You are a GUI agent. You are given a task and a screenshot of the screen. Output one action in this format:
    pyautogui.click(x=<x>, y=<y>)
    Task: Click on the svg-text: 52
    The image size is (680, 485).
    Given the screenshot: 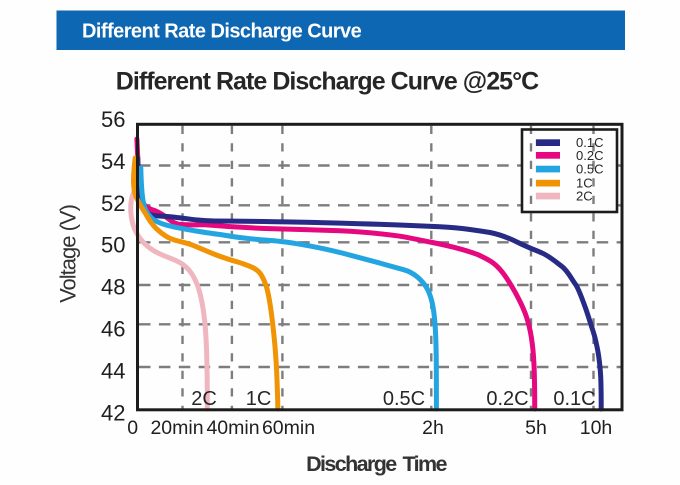 What is the action you would take?
    pyautogui.click(x=113, y=203)
    